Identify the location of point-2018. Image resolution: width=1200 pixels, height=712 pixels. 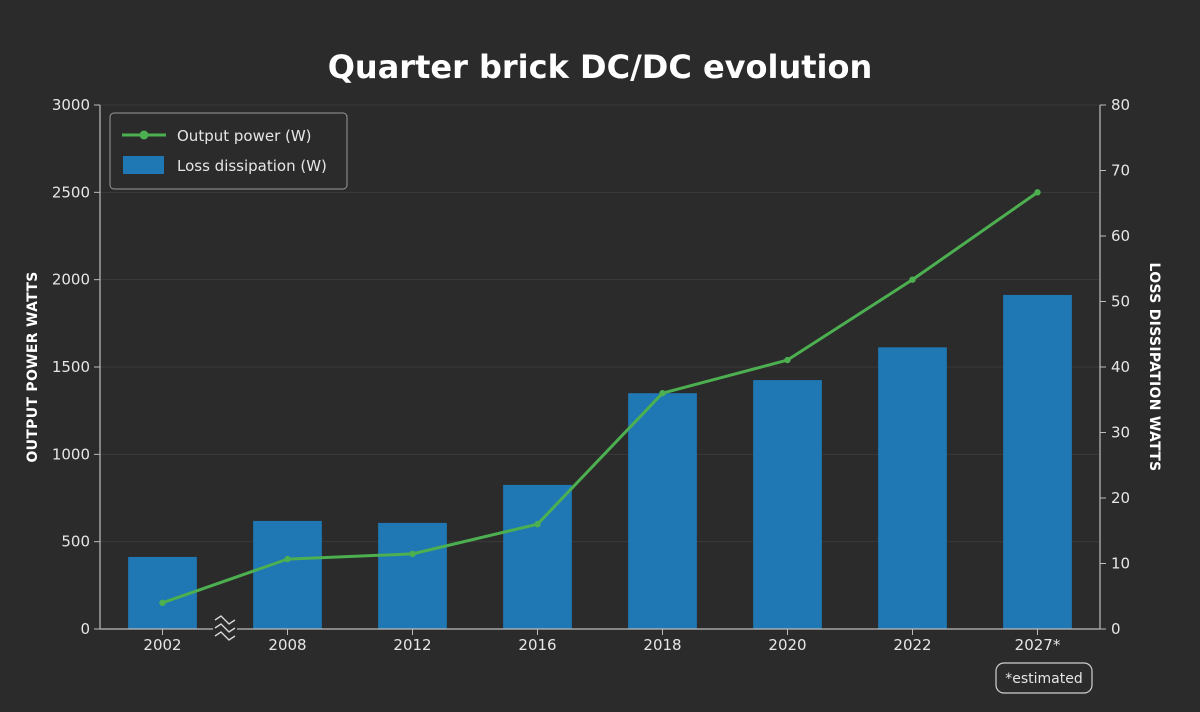
(662, 393).